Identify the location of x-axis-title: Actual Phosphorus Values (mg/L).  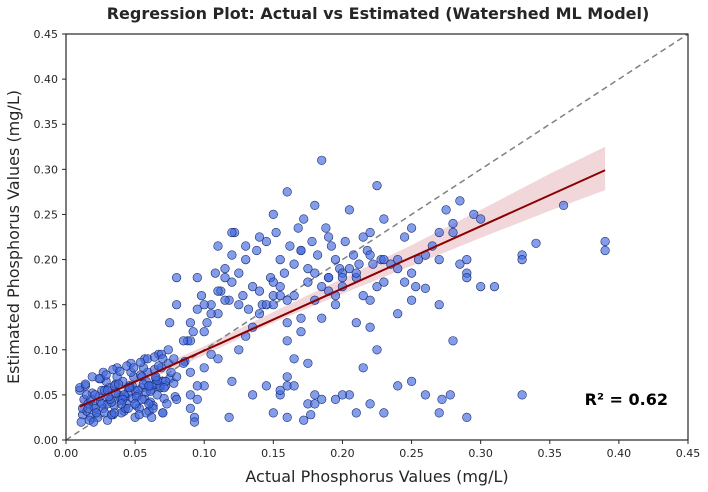
(376, 476).